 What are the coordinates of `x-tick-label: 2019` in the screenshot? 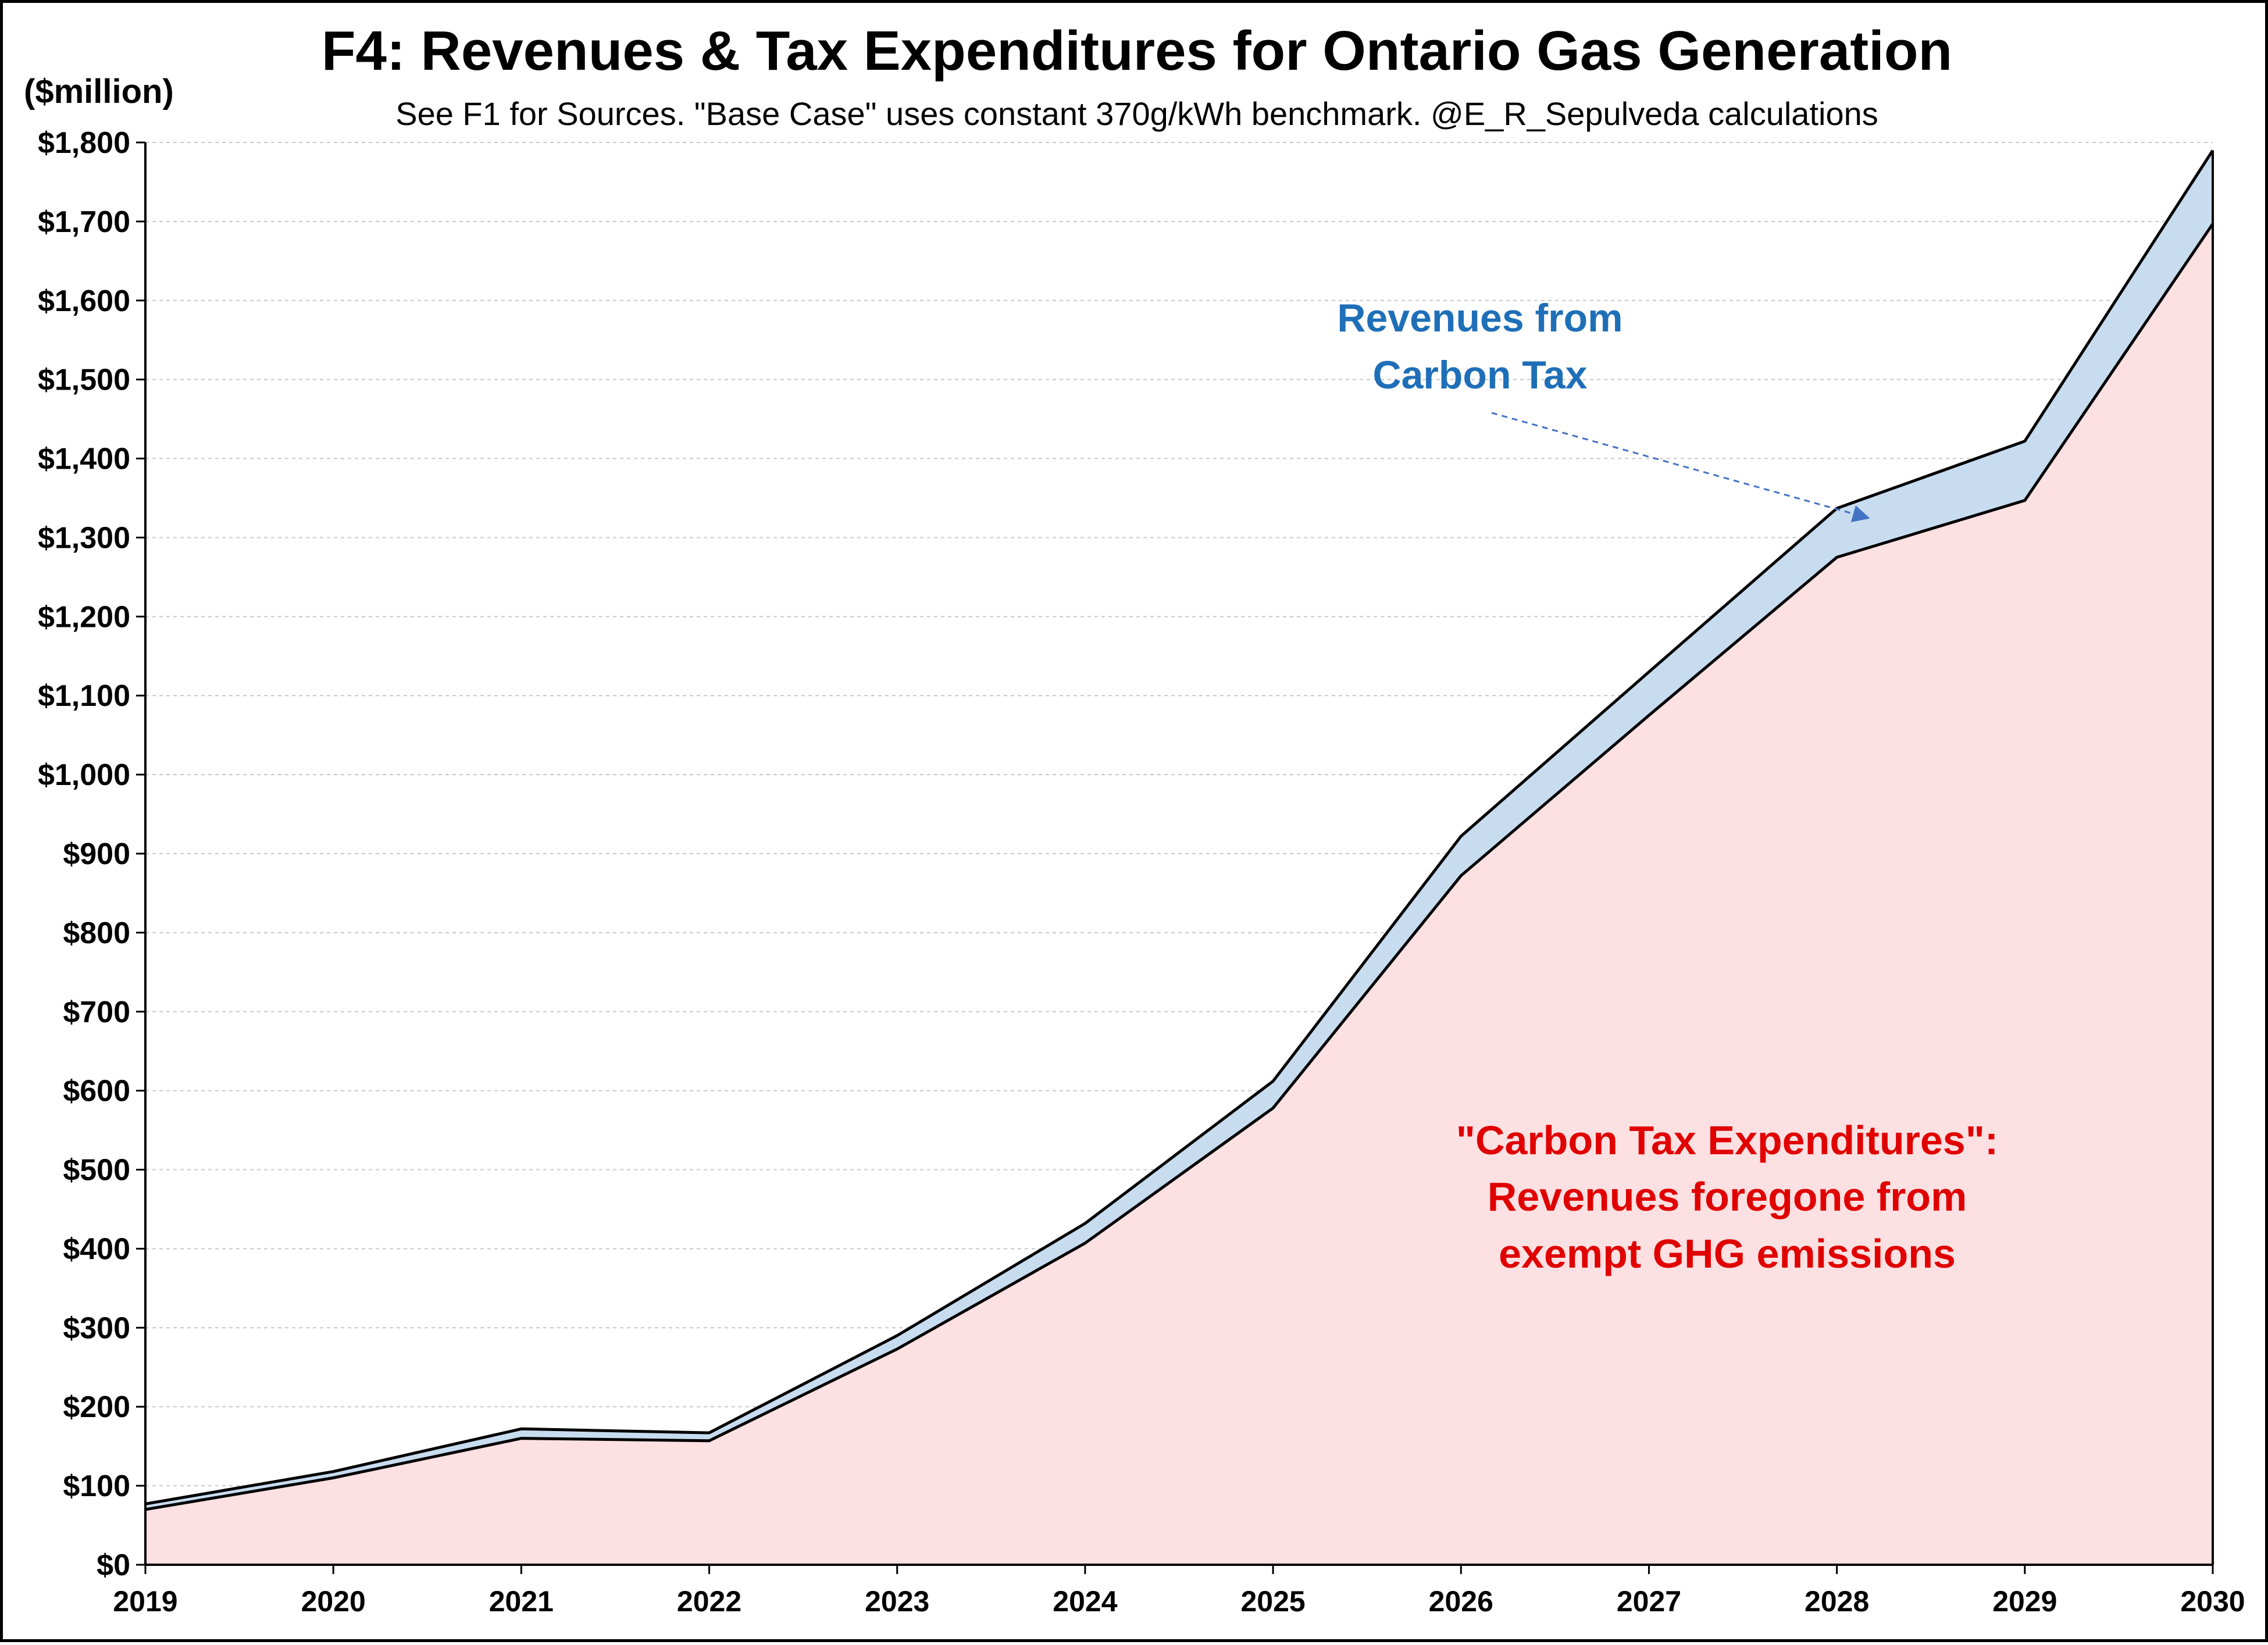 It's located at (145, 1602).